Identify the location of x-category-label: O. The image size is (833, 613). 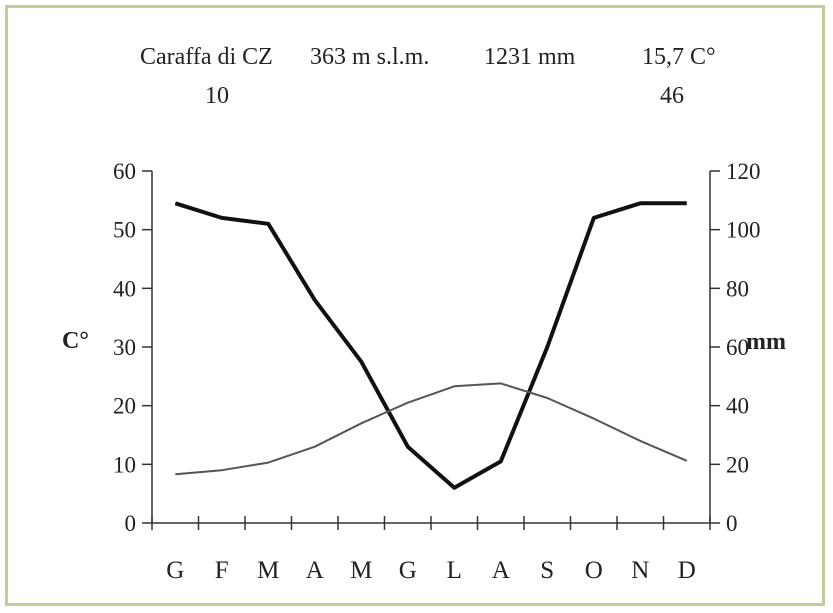
(594, 570).